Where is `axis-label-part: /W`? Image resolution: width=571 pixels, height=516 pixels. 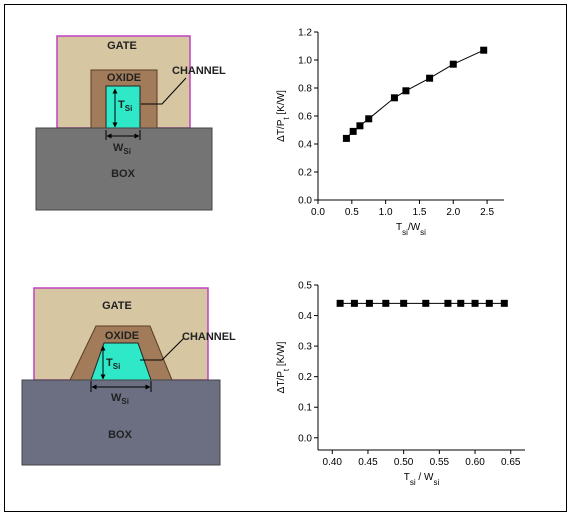 axis-label-part: /W is located at coordinates (414, 227).